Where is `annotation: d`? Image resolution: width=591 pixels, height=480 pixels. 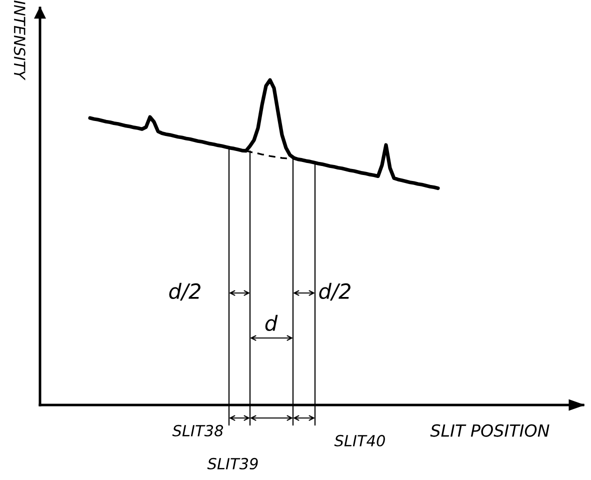
annotation: d is located at coordinates (271, 323).